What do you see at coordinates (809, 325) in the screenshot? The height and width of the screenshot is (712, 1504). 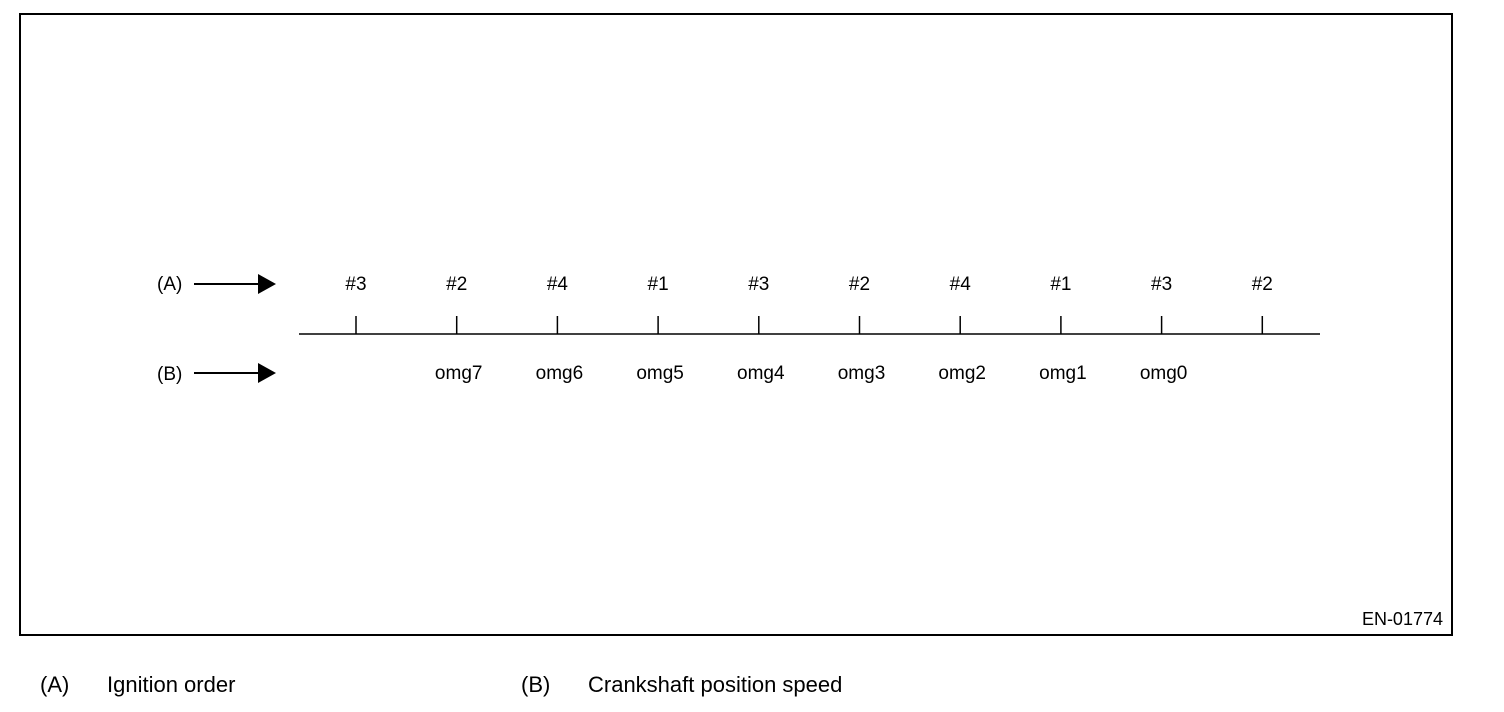 I see `timeline-ticks` at bounding box center [809, 325].